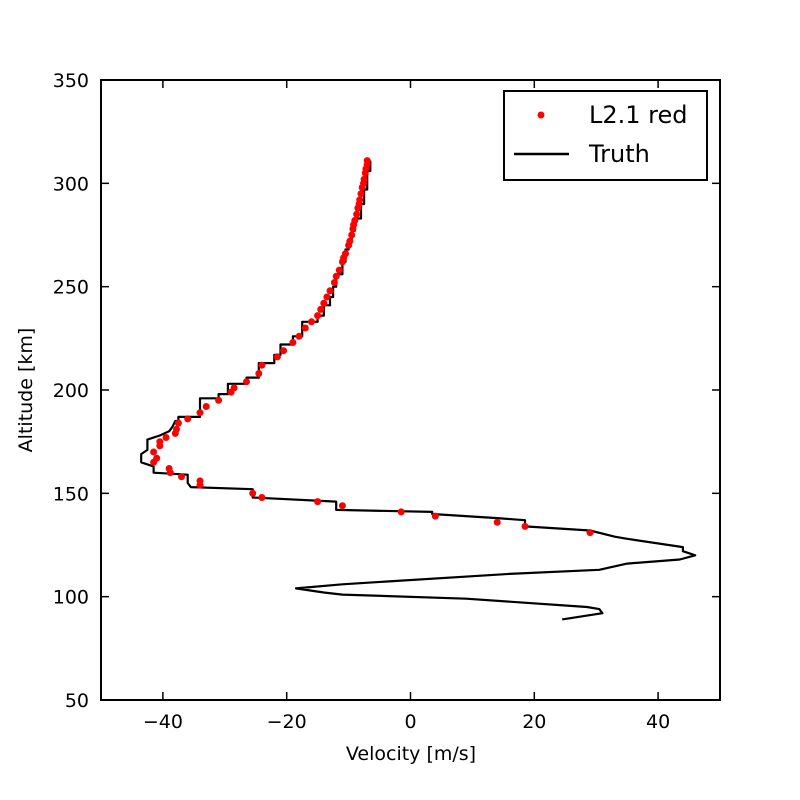  I want to click on x-axis-label: Velocity [m/s], so click(411, 754).